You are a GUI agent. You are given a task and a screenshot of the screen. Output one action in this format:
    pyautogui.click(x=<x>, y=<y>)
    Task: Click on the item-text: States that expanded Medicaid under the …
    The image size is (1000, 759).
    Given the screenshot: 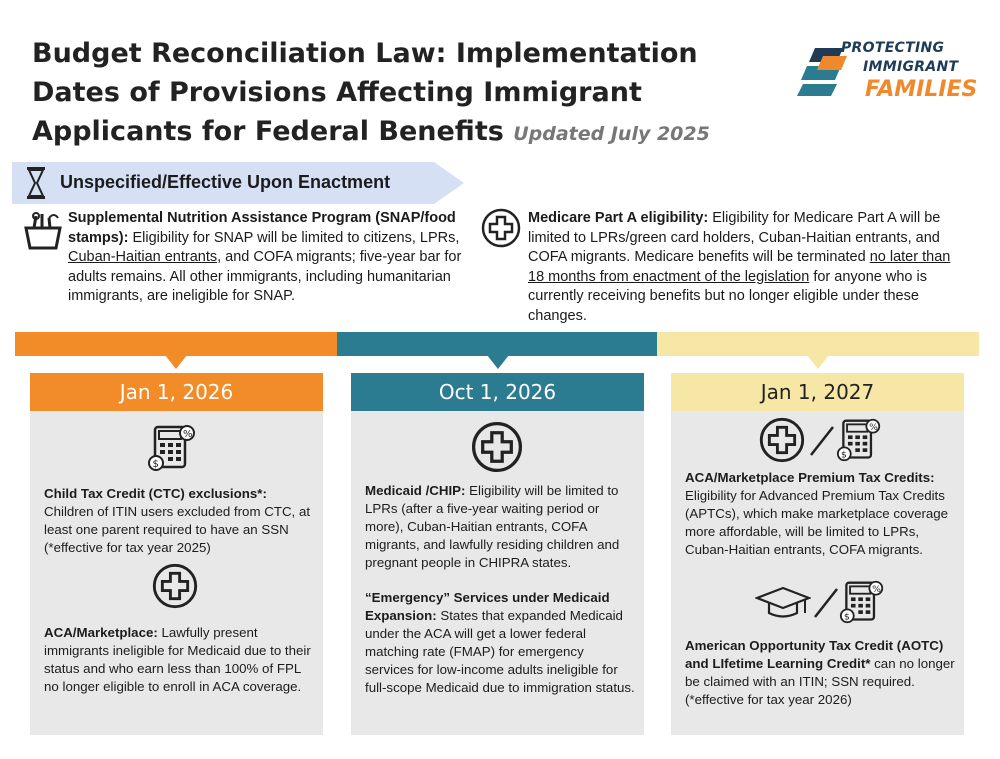 What is the action you would take?
    pyautogui.click(x=500, y=651)
    